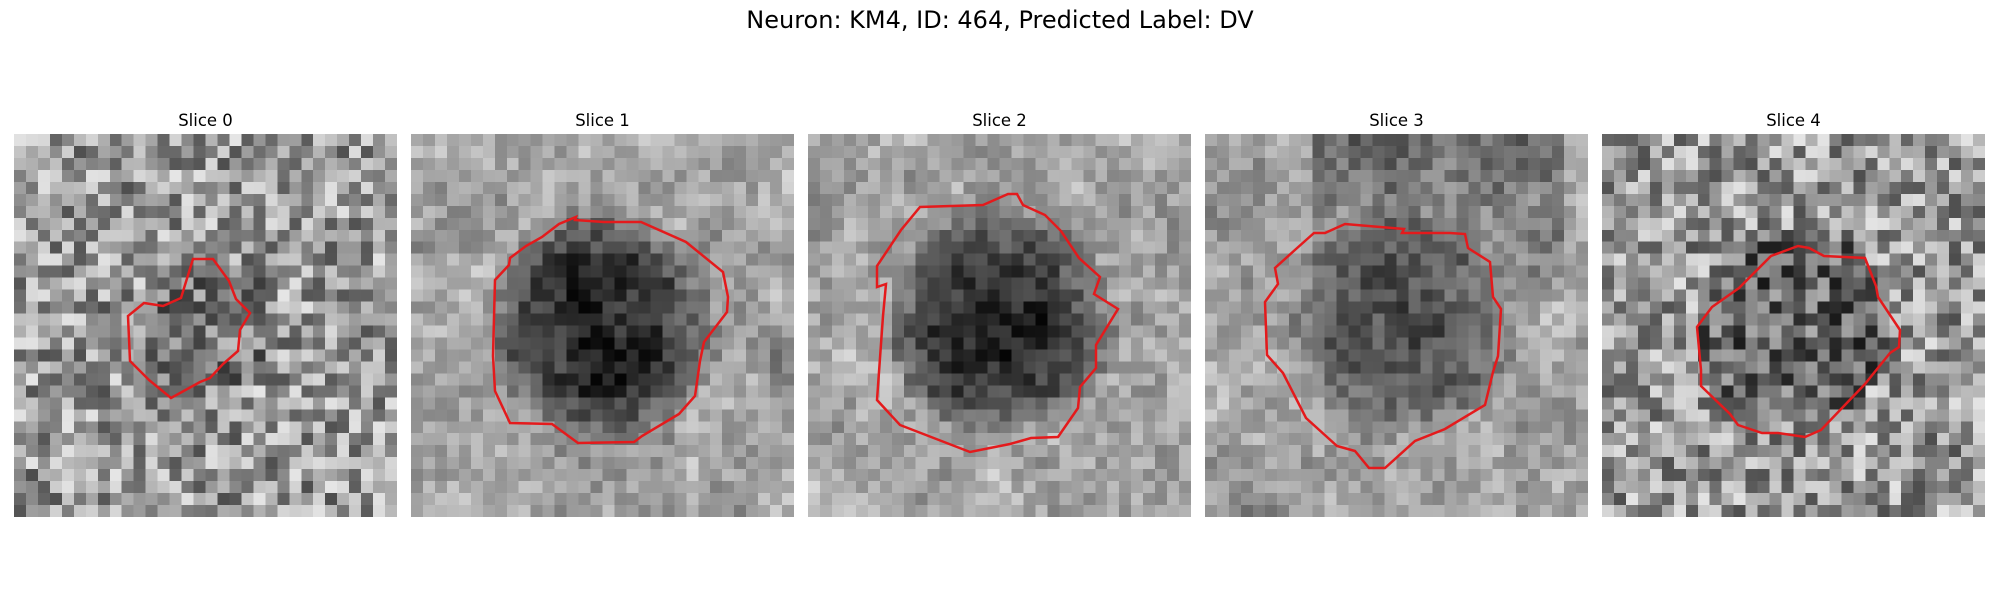 The width and height of the screenshot is (2000, 600). Describe the element at coordinates (602, 120) in the screenshot. I see `slice-title: Slice 1` at that location.